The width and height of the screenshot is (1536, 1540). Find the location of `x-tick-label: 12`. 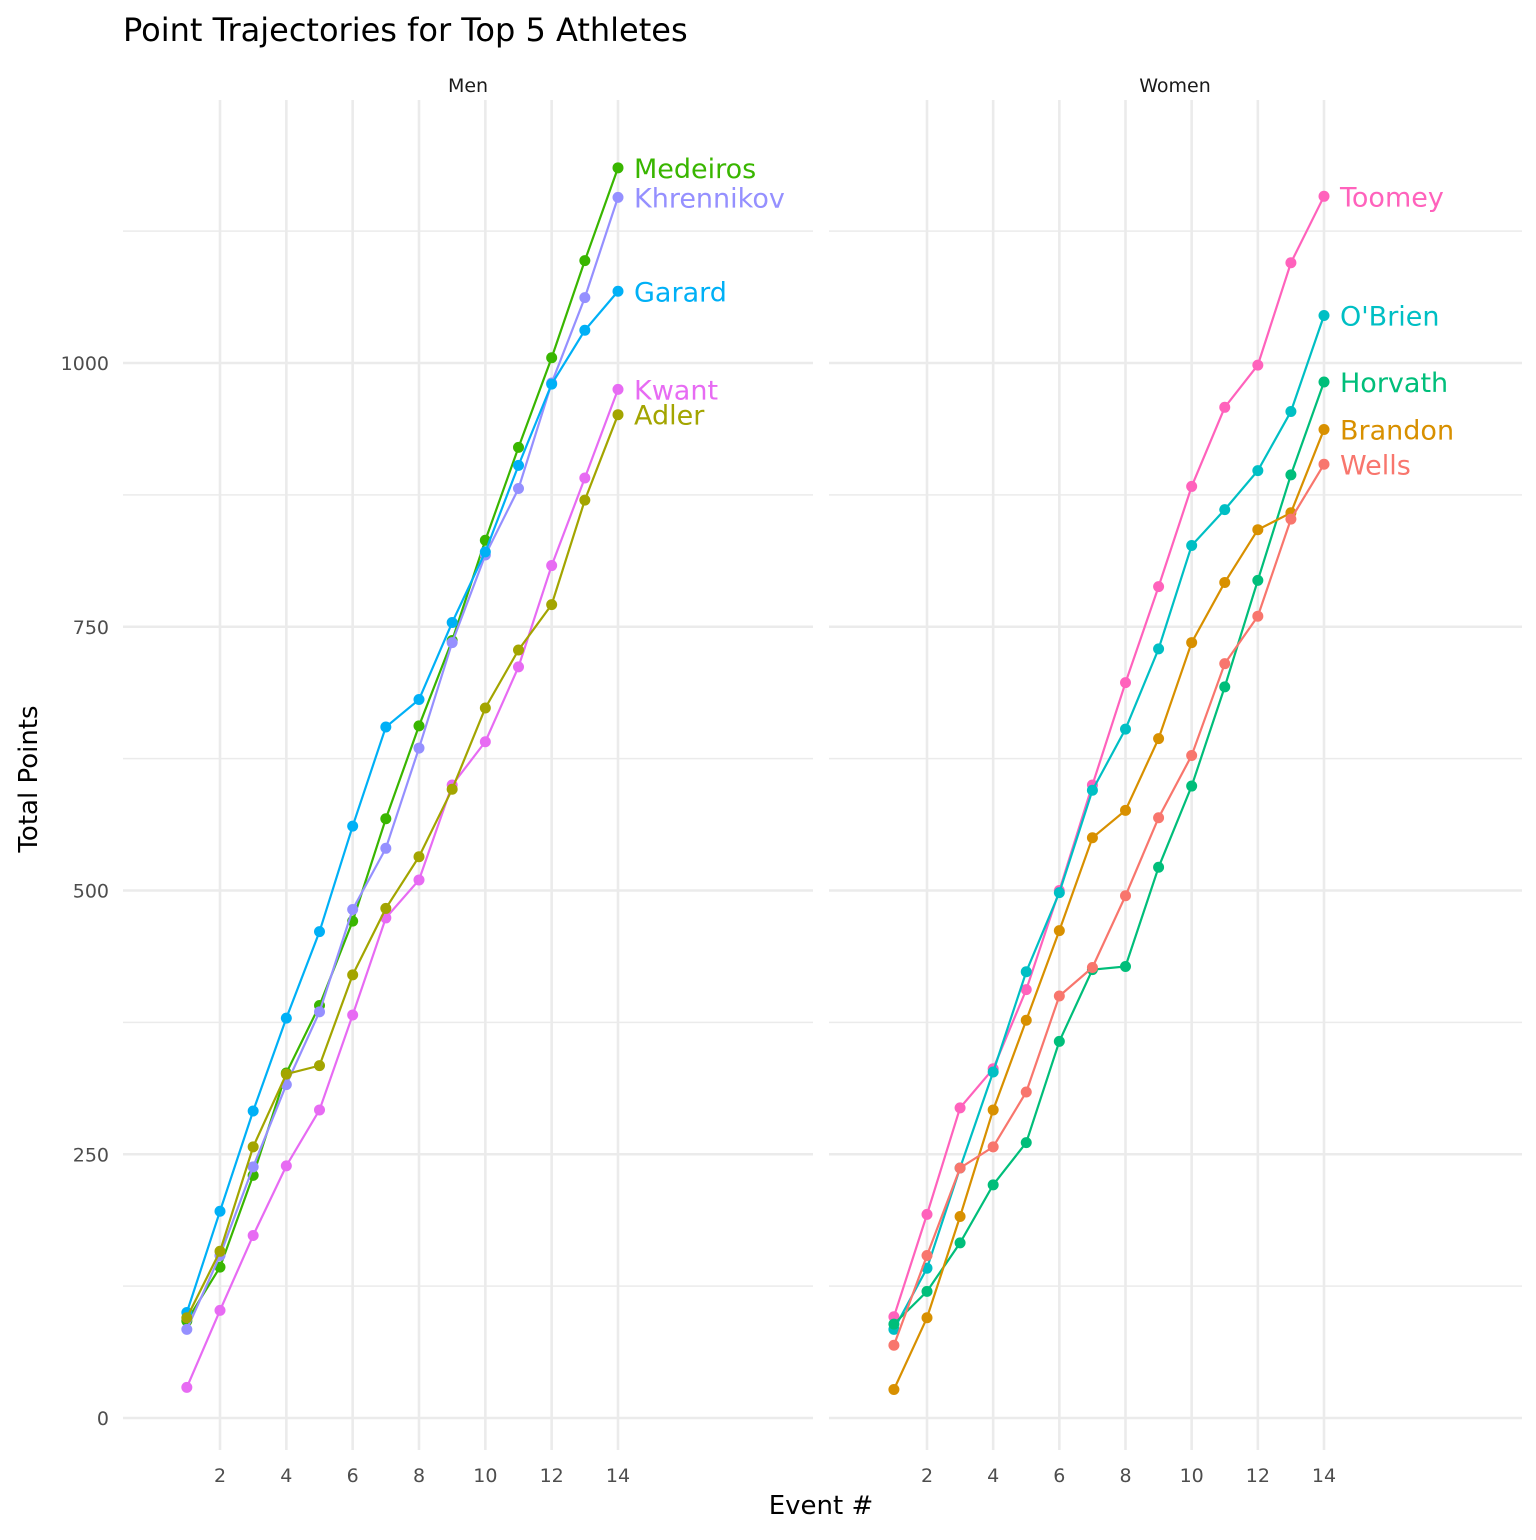

x-tick-label: 12 is located at coordinates (1258, 1476).